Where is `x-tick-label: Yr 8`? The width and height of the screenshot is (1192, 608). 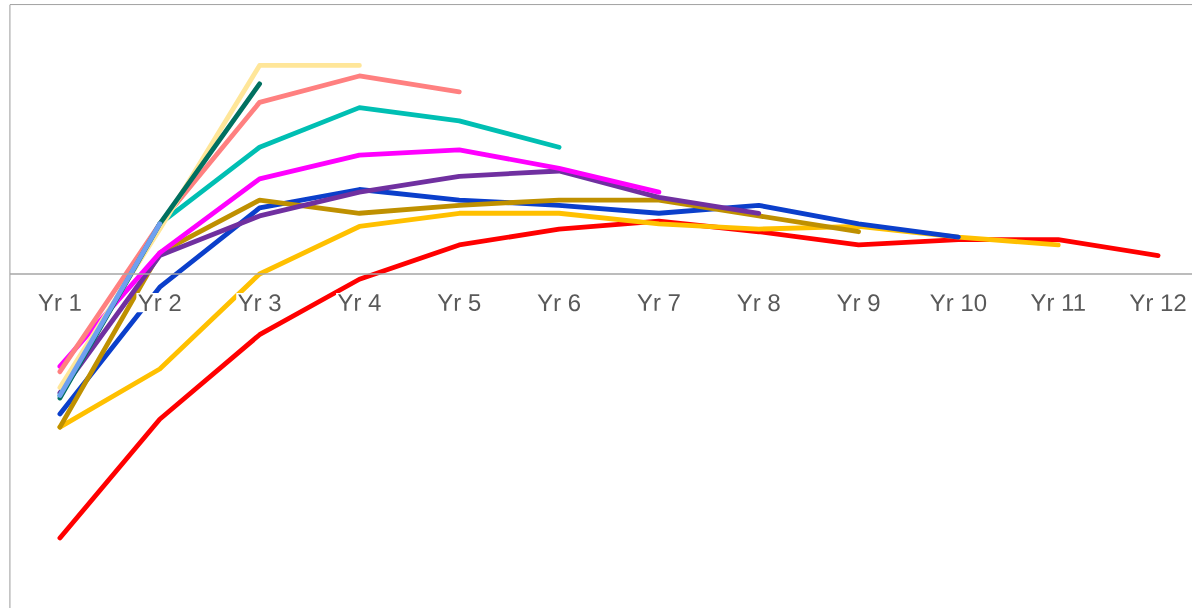
x-tick-label: Yr 8 is located at coordinates (758, 303).